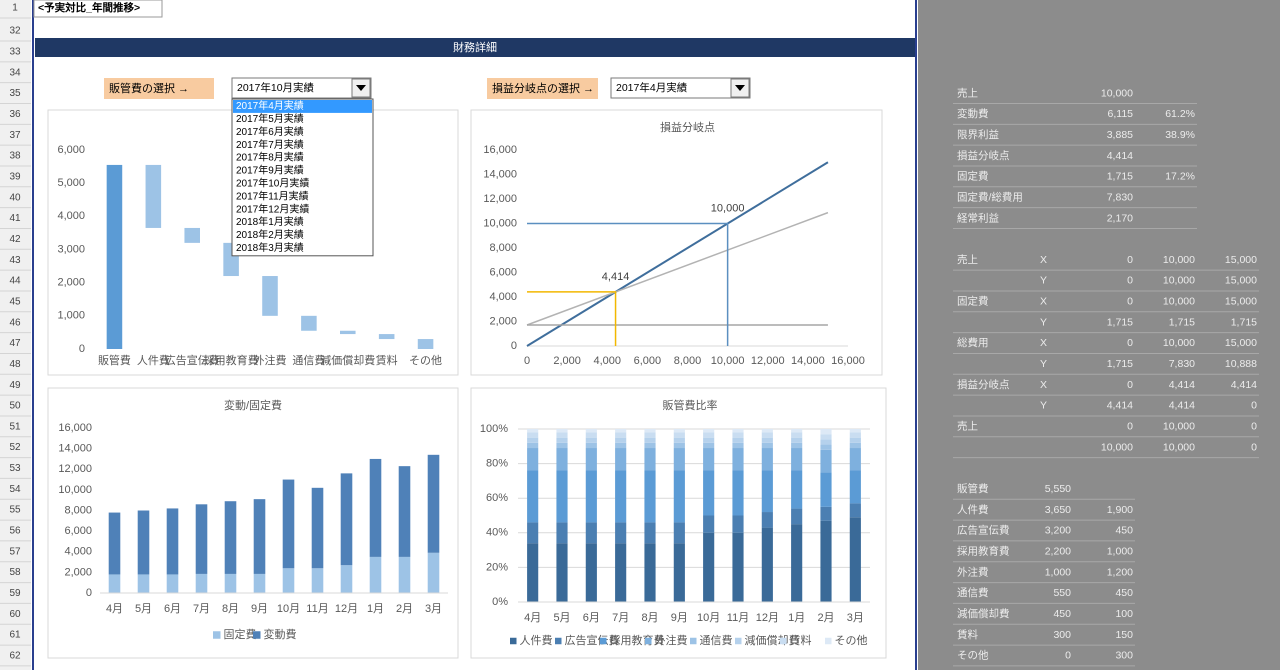 This screenshot has width=1280, height=670. I want to click on dropdown-option: 2017年4月実績, so click(270, 105).